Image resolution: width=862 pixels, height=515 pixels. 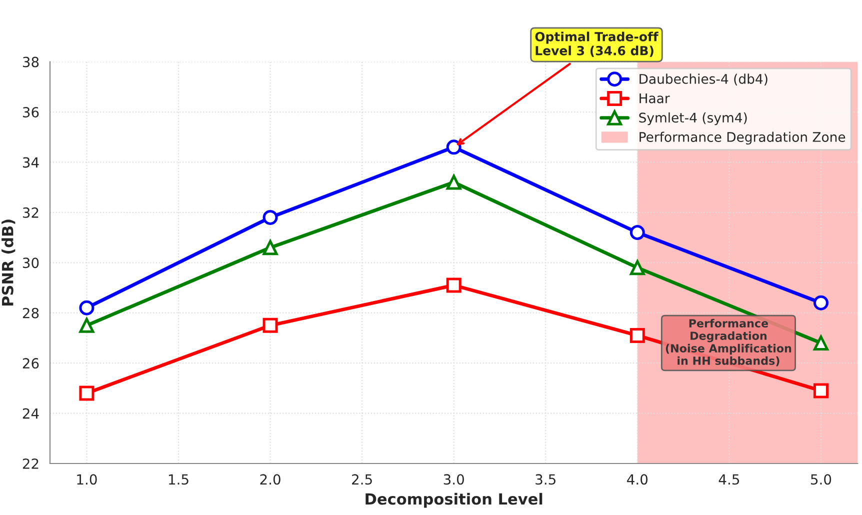 I want to click on x-tick-label: 1.5, so click(x=178, y=479).